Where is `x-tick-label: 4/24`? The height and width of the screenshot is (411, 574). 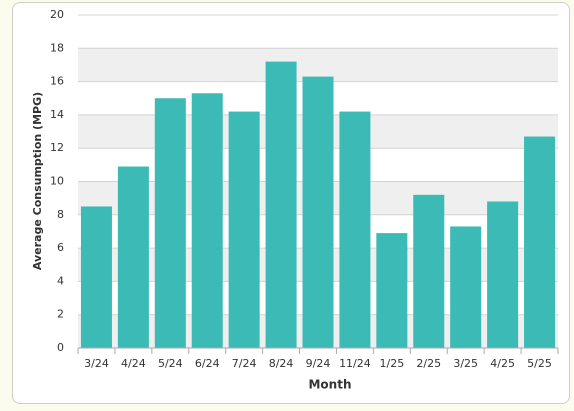 x-tick-label: 4/24 is located at coordinates (133, 363).